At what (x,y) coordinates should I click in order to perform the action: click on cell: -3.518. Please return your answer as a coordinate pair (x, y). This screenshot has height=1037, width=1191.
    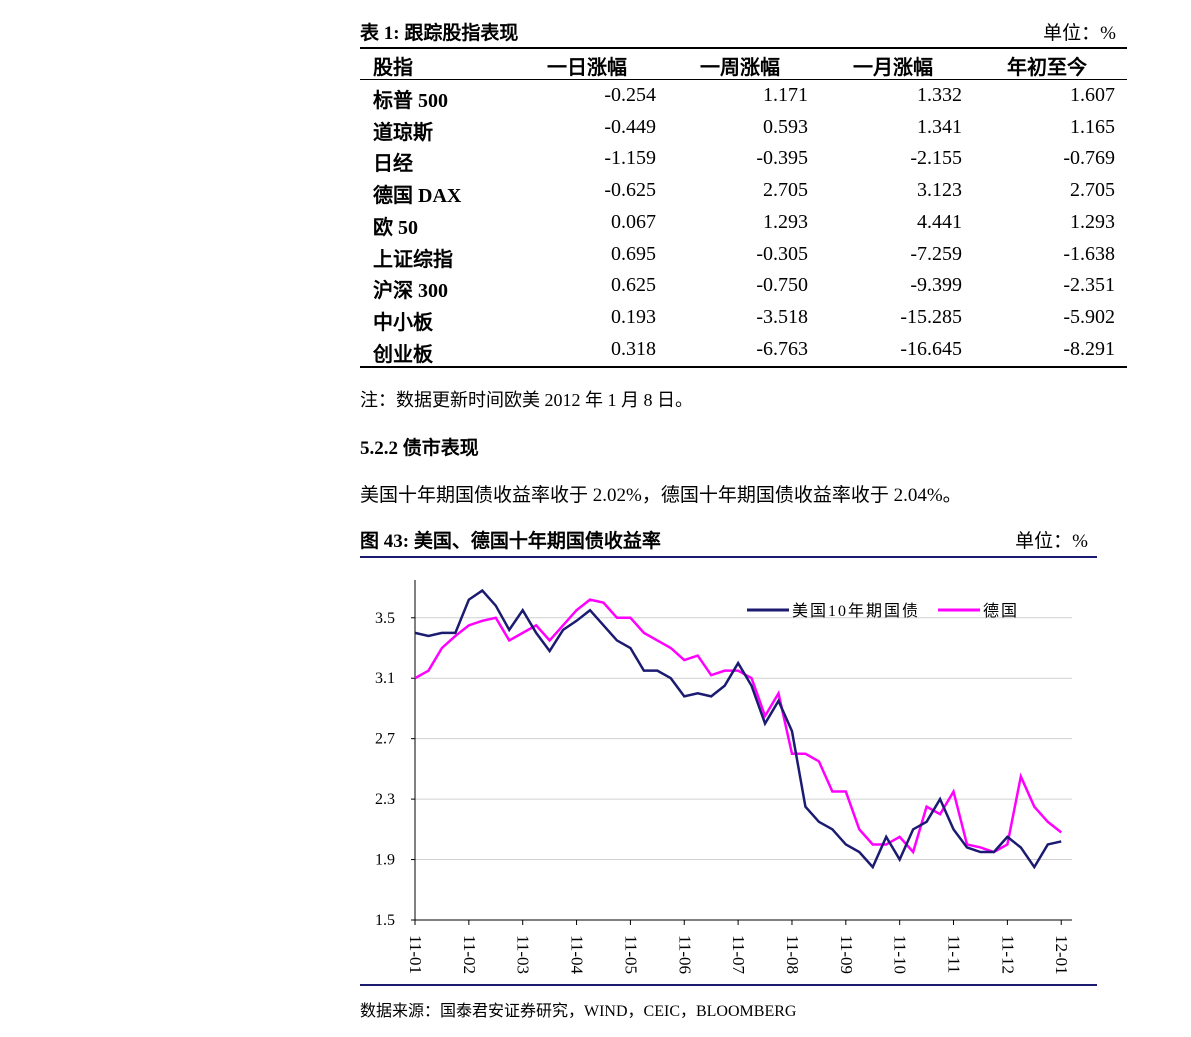
    Looking at the image, I should click on (782, 316).